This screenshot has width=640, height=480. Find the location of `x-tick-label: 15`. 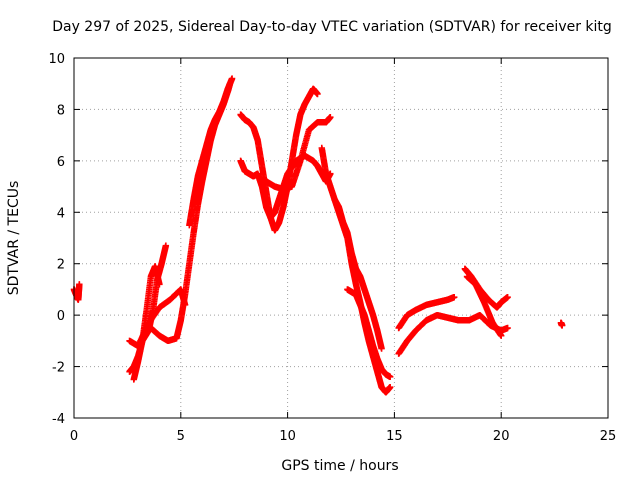

x-tick-label: 15 is located at coordinates (394, 436).